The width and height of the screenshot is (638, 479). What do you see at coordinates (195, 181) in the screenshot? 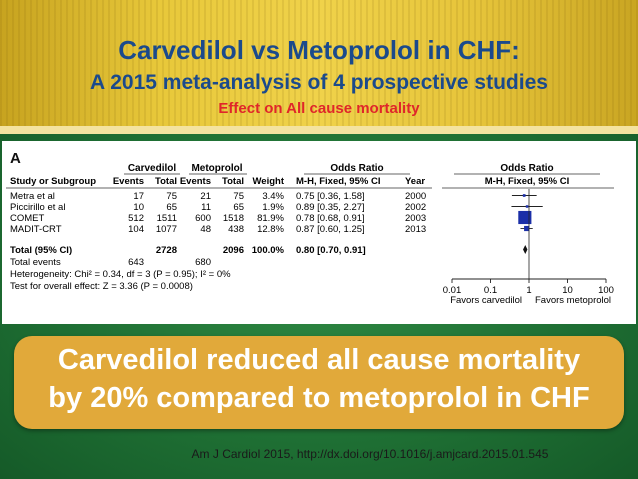
I see `col-header-events2: Events` at bounding box center [195, 181].